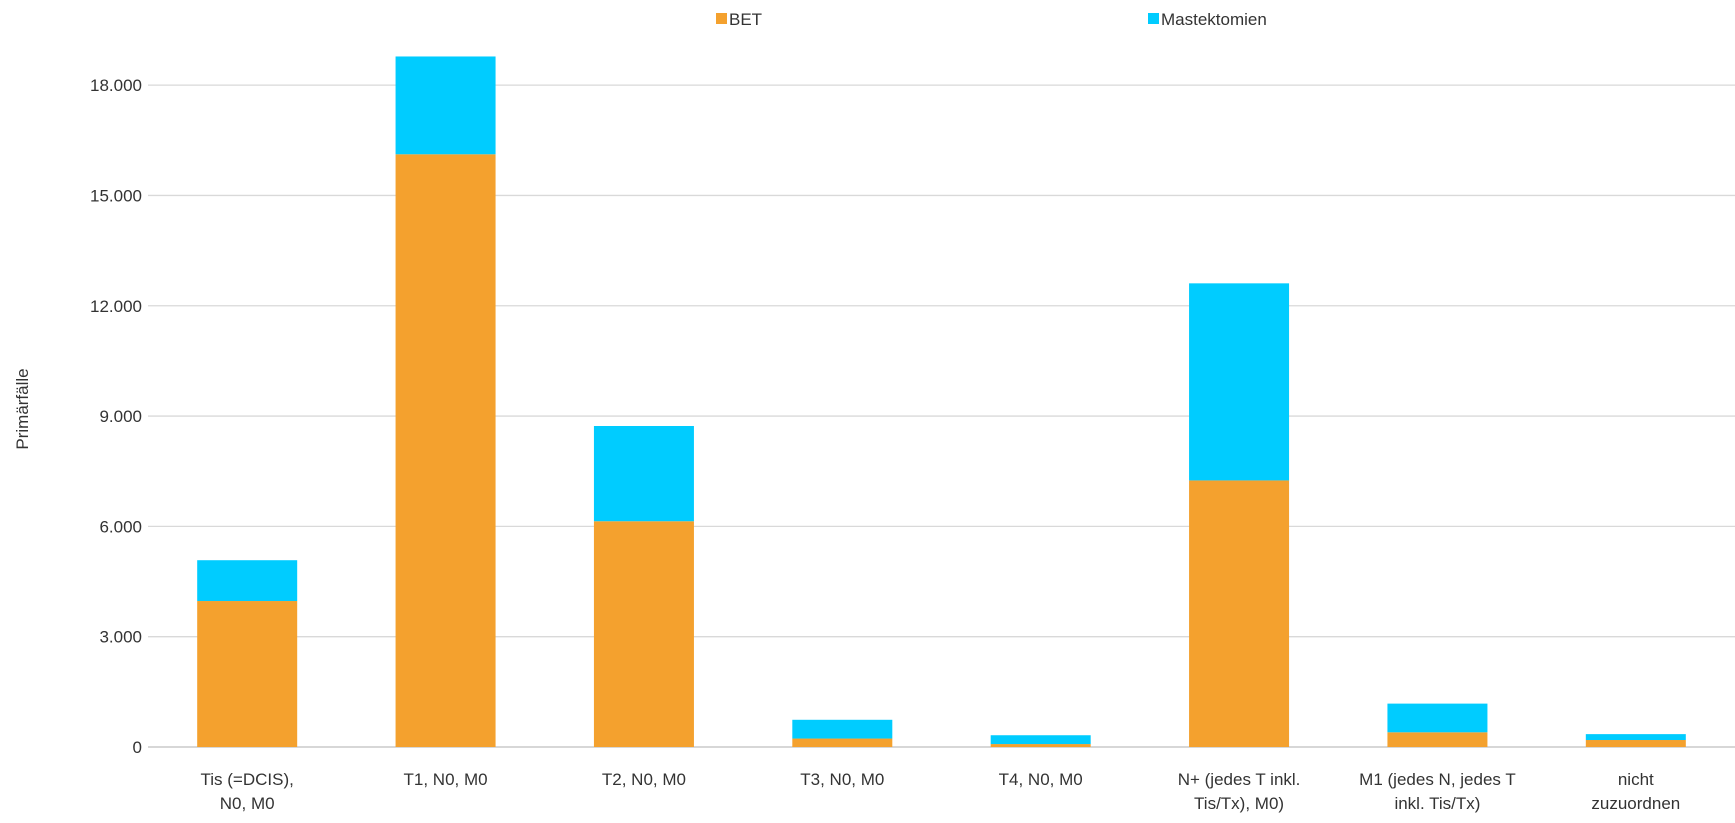 This screenshot has width=1735, height=823. I want to click on y-tick-label: 3.000, so click(120, 637).